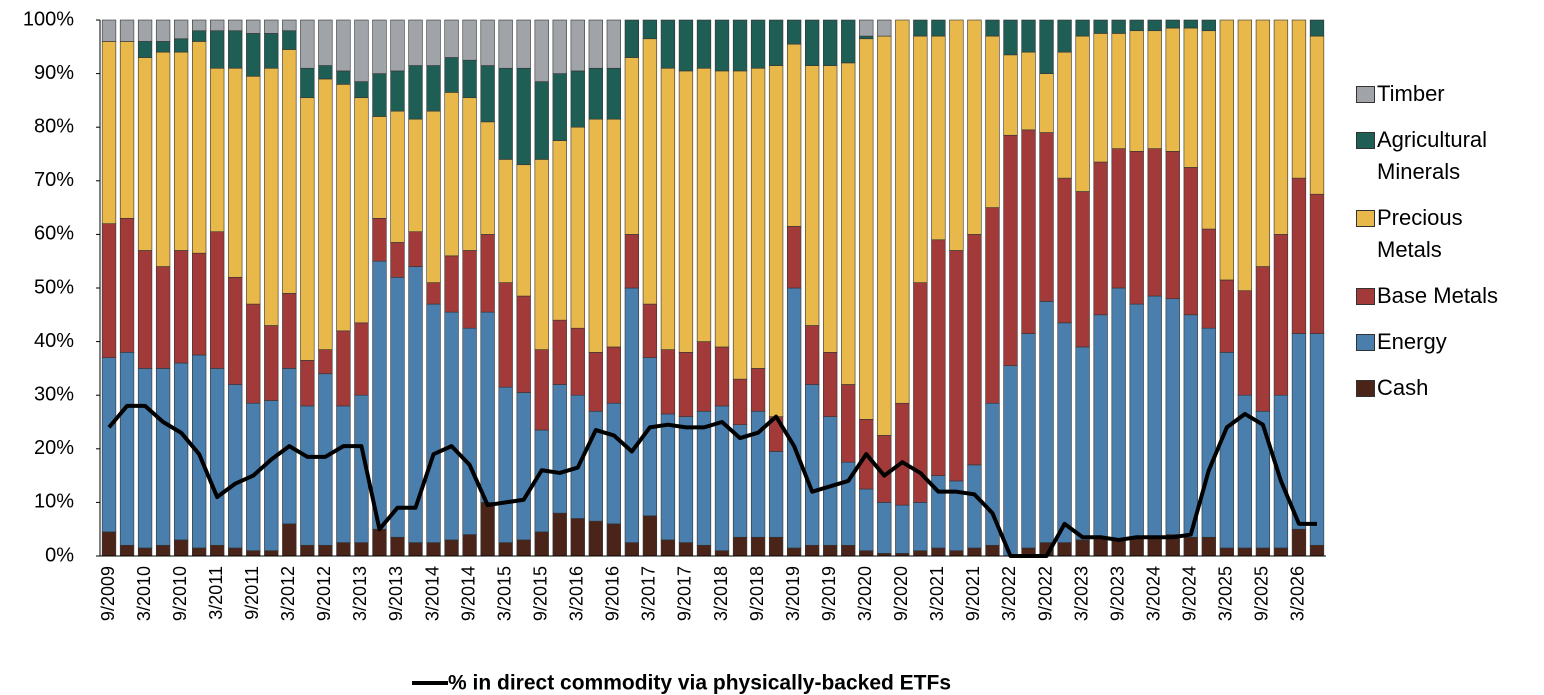 The width and height of the screenshot is (1544, 695). What do you see at coordinates (1411, 93) in the screenshot?
I see `legend-label: Timber` at bounding box center [1411, 93].